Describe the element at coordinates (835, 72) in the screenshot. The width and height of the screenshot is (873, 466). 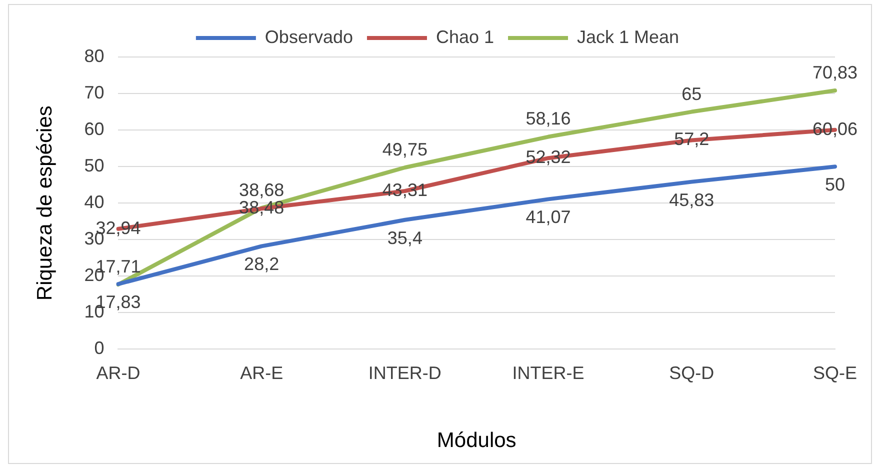
I see `data-label: 70,83` at that location.